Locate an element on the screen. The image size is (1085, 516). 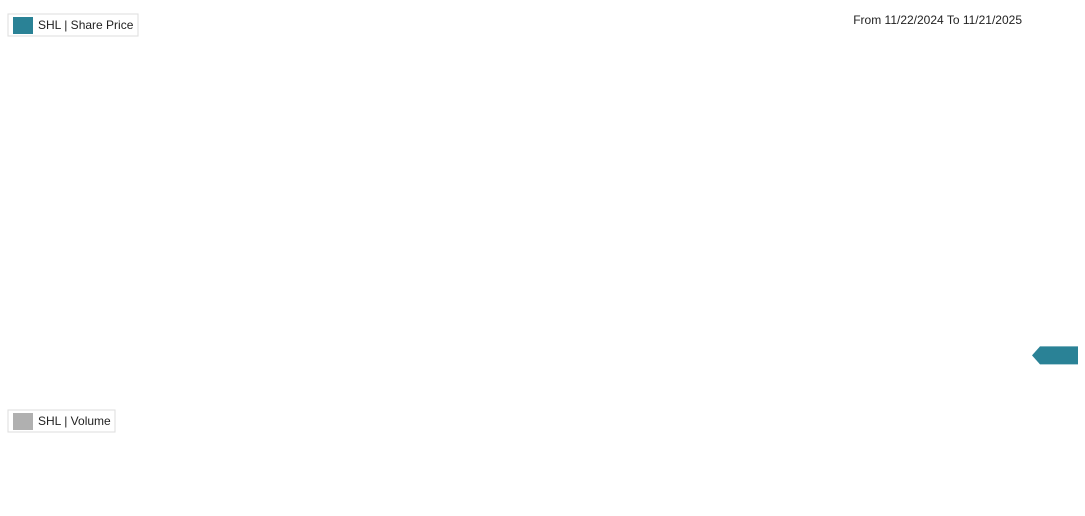
last-price-tag is located at coordinates (1055, 355).